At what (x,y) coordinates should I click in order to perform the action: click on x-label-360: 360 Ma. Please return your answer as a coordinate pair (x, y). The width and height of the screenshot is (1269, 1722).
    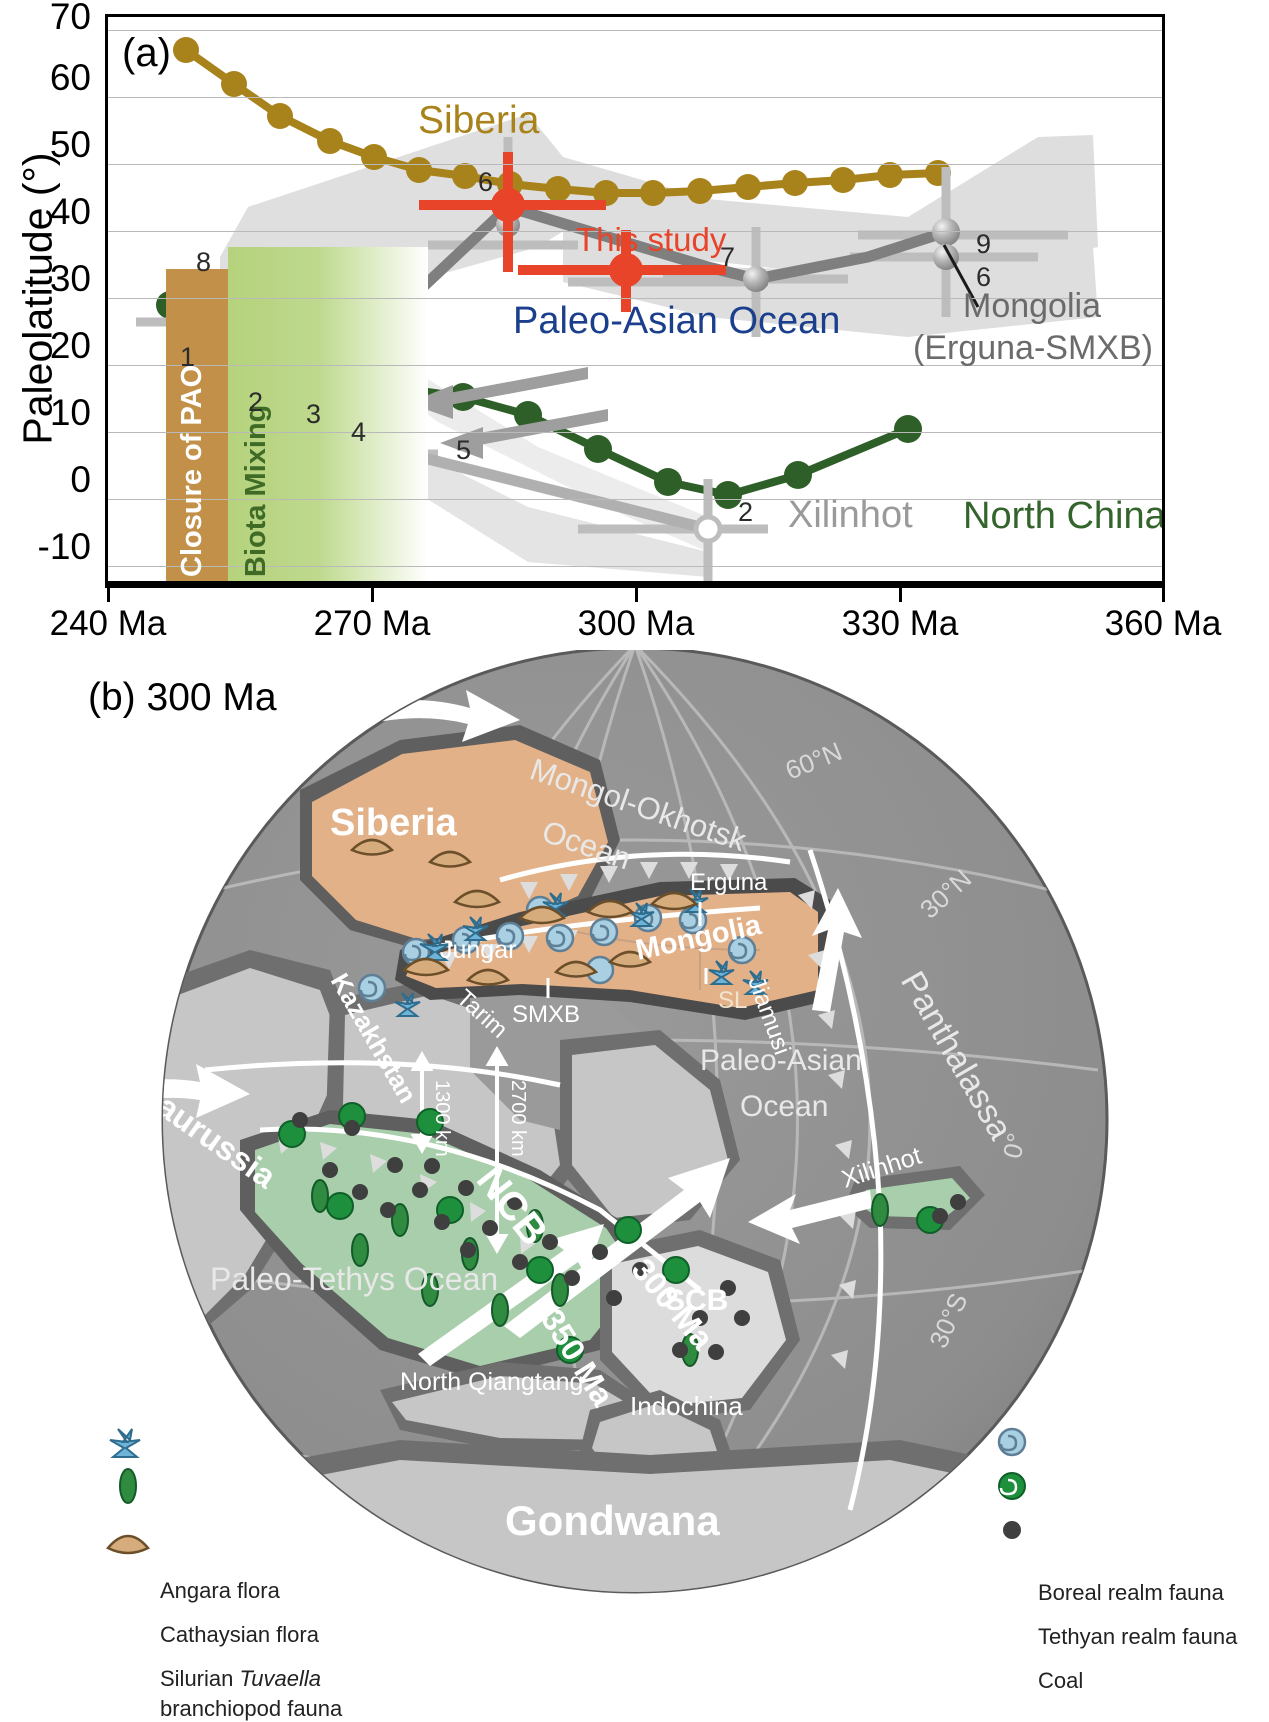
    Looking at the image, I should click on (1163, 623).